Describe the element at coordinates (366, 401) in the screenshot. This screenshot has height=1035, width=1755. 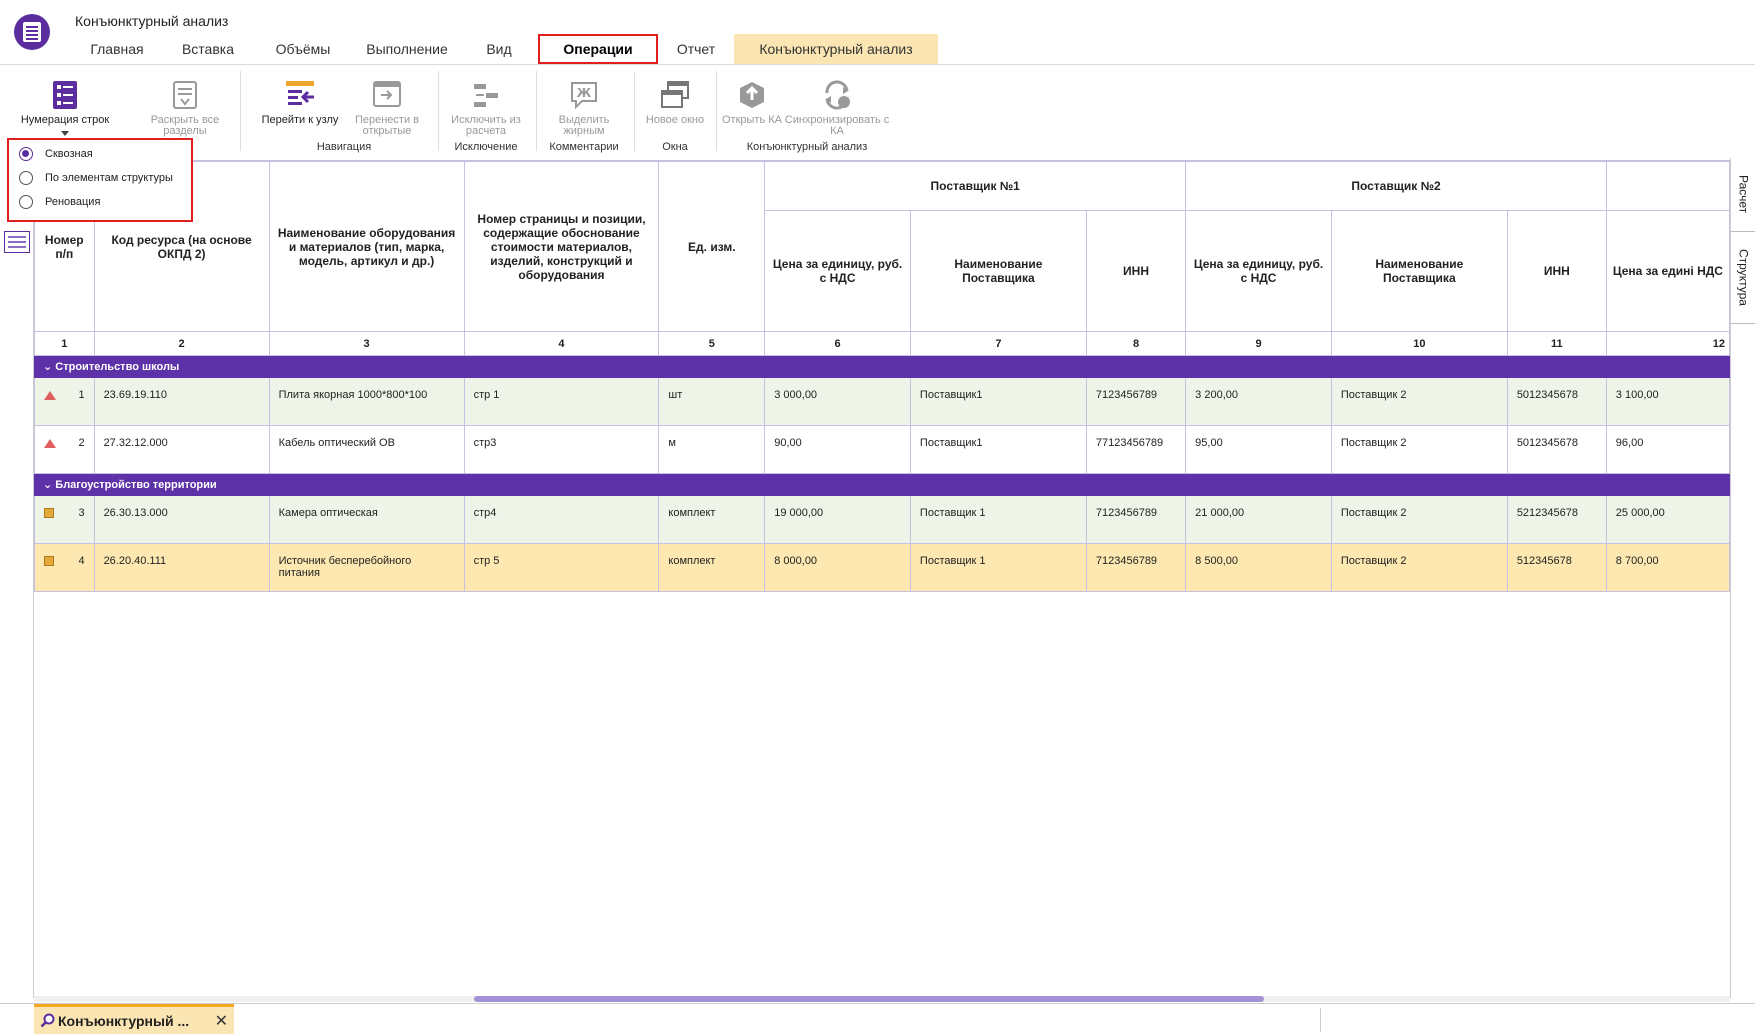
I see `cell-name: Плита якорная 1000*800*100` at that location.